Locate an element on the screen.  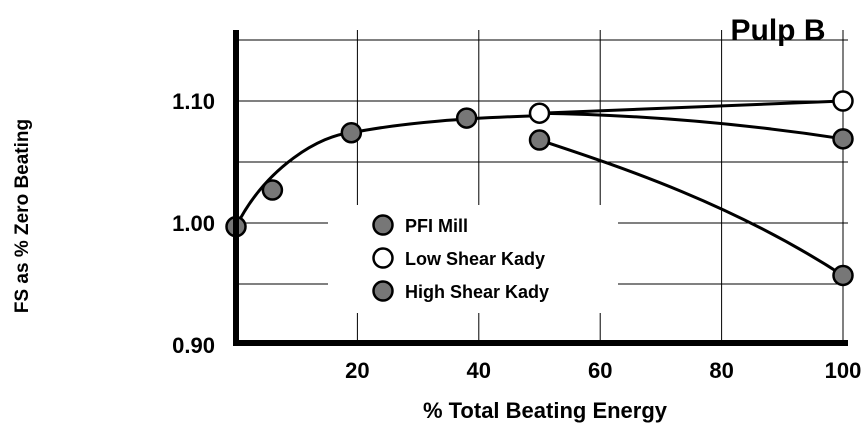
y-axis-label: FS as % Zero Beating is located at coordinates (22, 216).